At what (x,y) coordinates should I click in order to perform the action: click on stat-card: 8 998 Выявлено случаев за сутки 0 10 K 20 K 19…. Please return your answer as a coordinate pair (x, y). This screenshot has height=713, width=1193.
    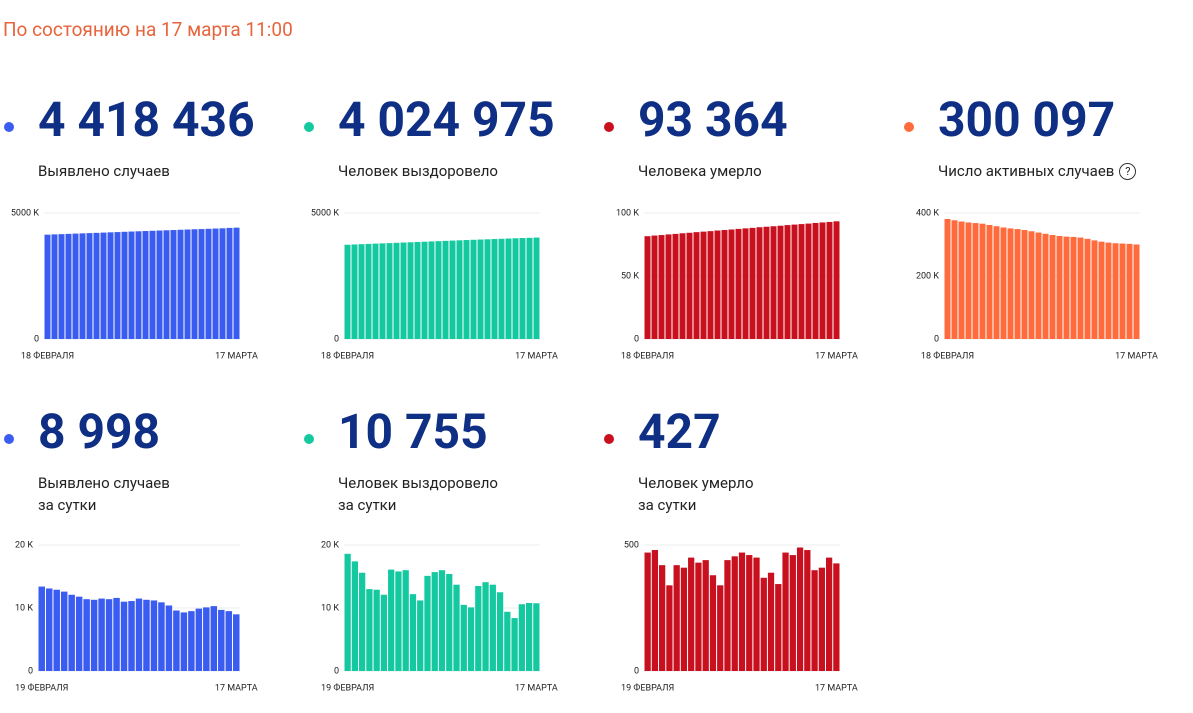
    Looking at the image, I should click on (150, 554).